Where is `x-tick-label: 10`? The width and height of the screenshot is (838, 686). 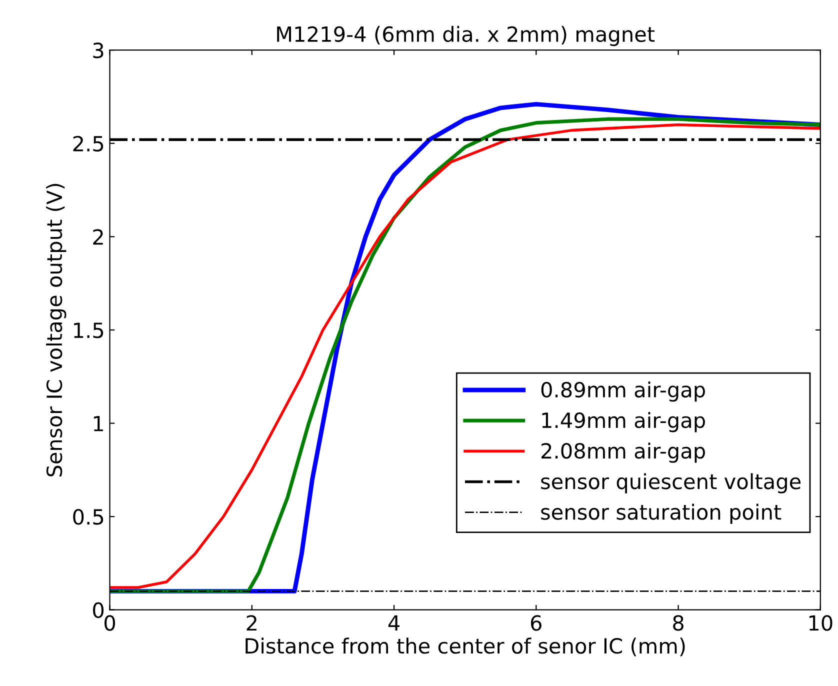
x-tick-label: 10 is located at coordinates (820, 623).